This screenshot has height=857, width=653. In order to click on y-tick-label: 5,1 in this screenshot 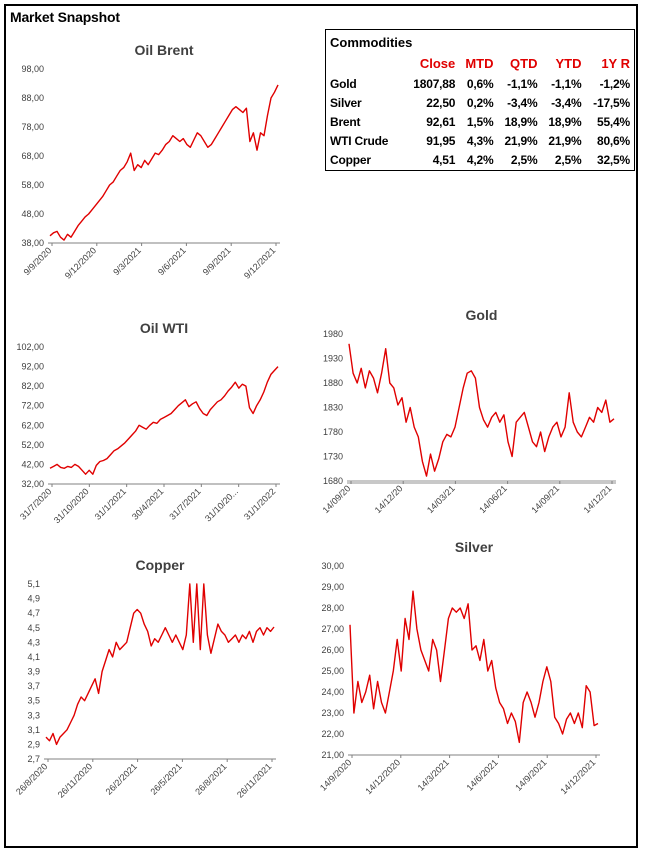, I will do `click(33, 584)`.